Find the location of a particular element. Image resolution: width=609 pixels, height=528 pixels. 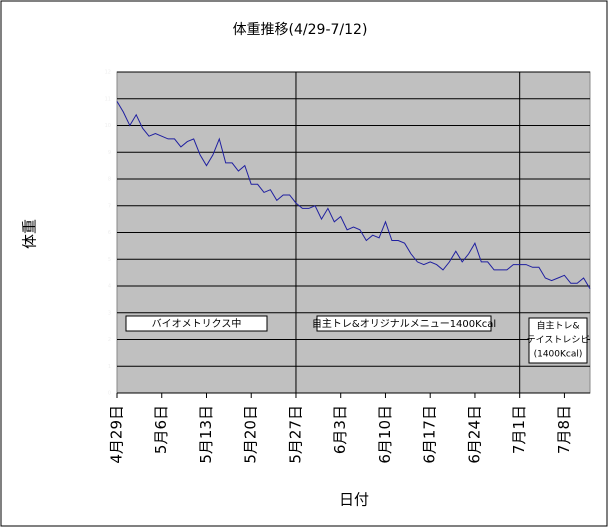

annotation-text: 自主トレ&オリジナルメニュー1400Kcal is located at coordinates (404, 323).